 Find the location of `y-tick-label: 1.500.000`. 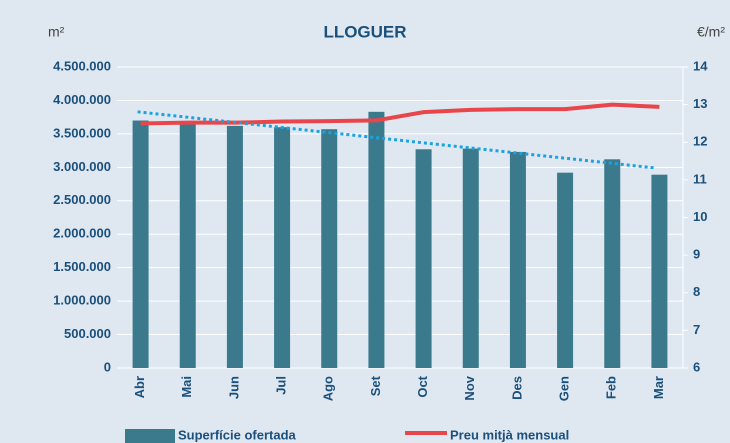

y-tick-label: 1.500.000 is located at coordinates (82, 266).